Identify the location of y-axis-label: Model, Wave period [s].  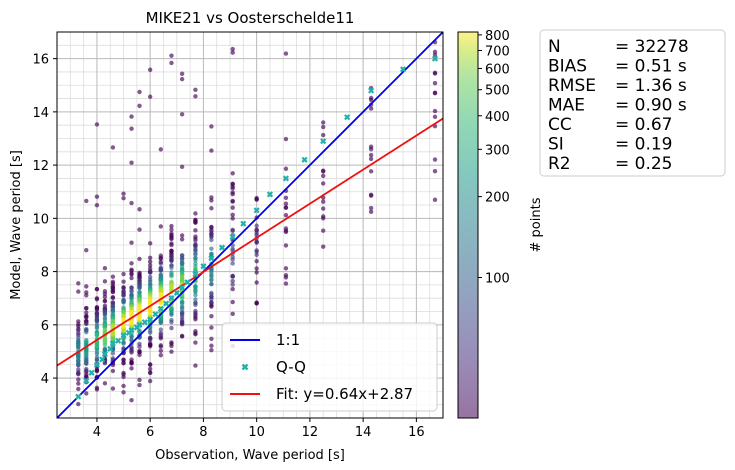
(16, 225).